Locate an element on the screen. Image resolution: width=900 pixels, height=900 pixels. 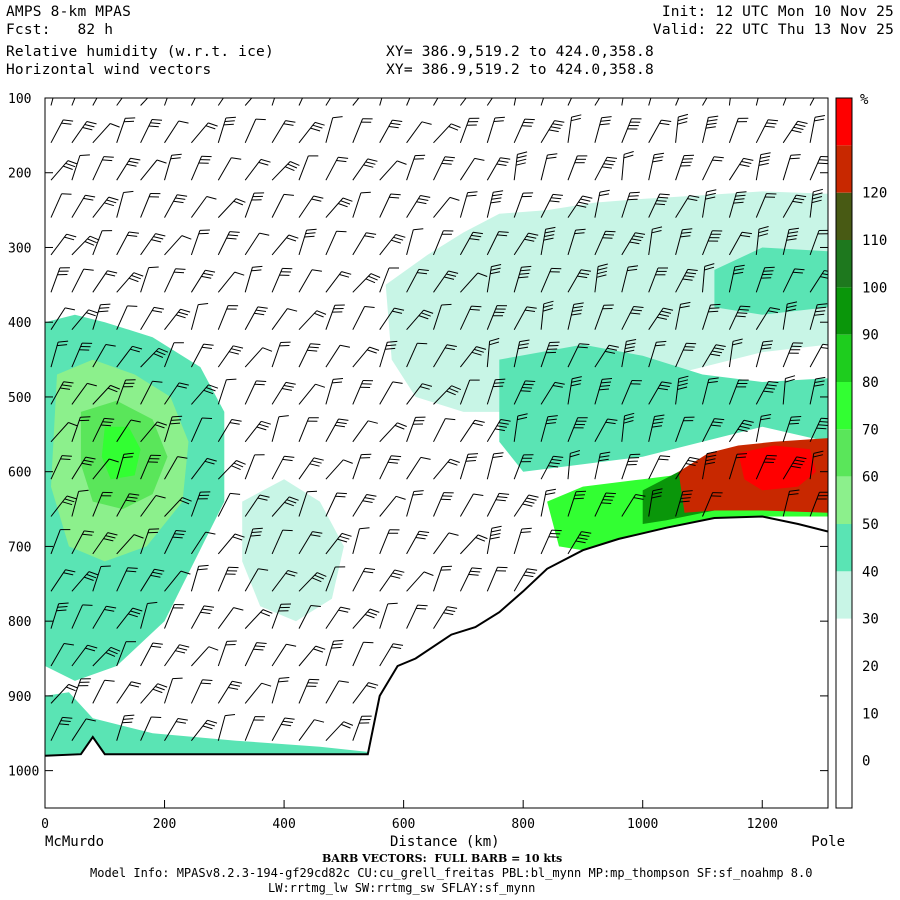
y-tick-label: 200 is located at coordinates (19, 174).